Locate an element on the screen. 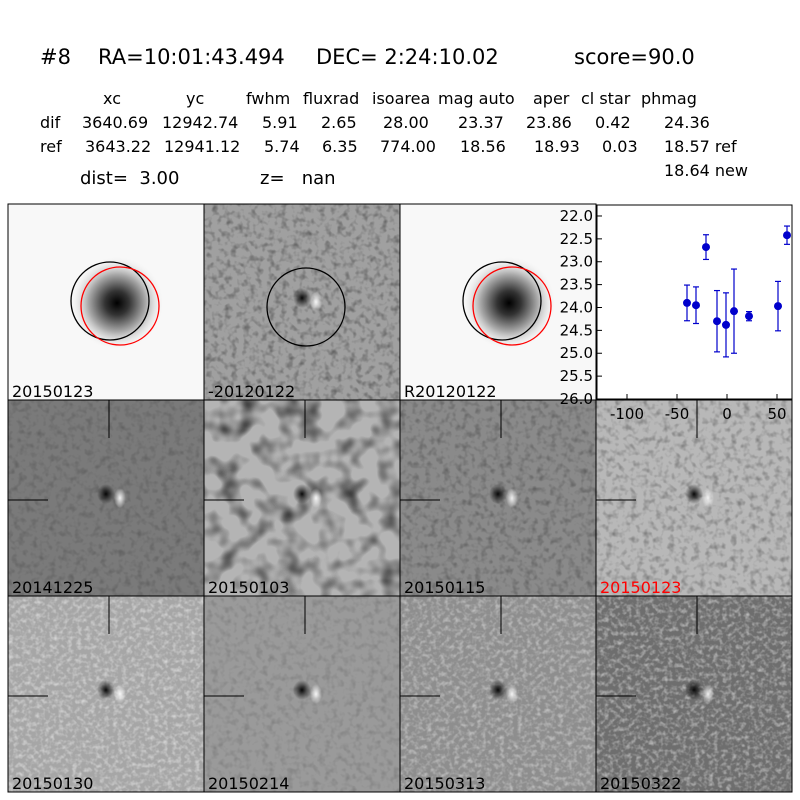  distance: dist= 3.00 is located at coordinates (129, 178).